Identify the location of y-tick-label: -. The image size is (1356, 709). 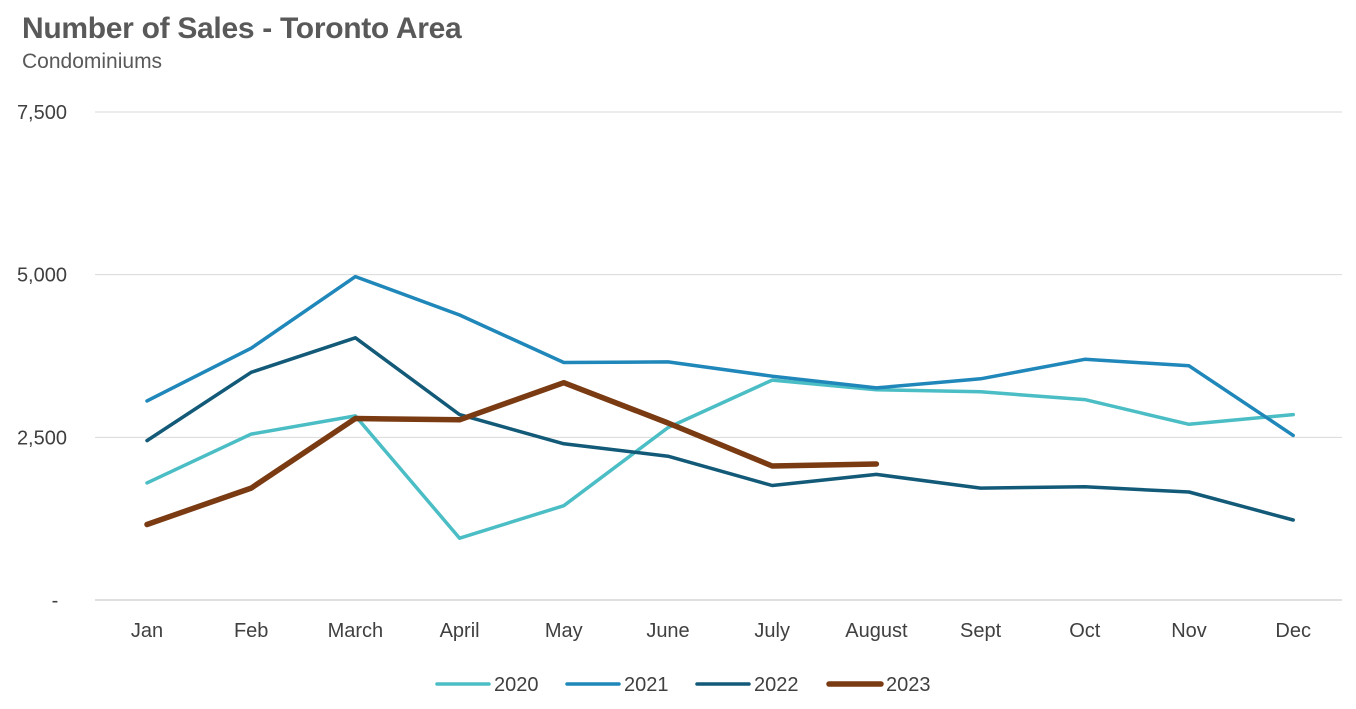
(55, 601).